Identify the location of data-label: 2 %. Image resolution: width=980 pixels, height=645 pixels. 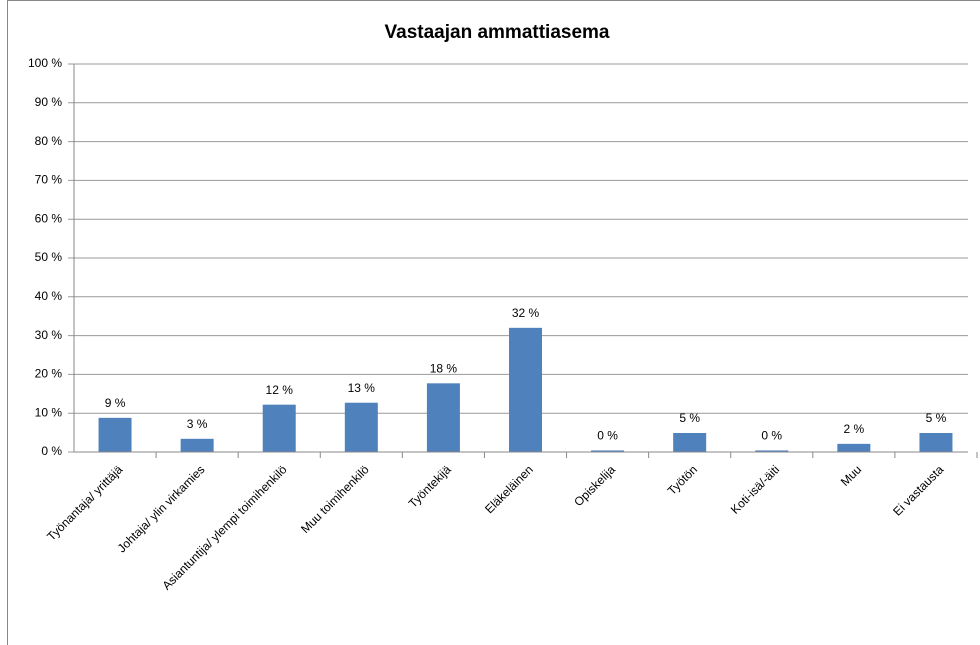
(854, 429).